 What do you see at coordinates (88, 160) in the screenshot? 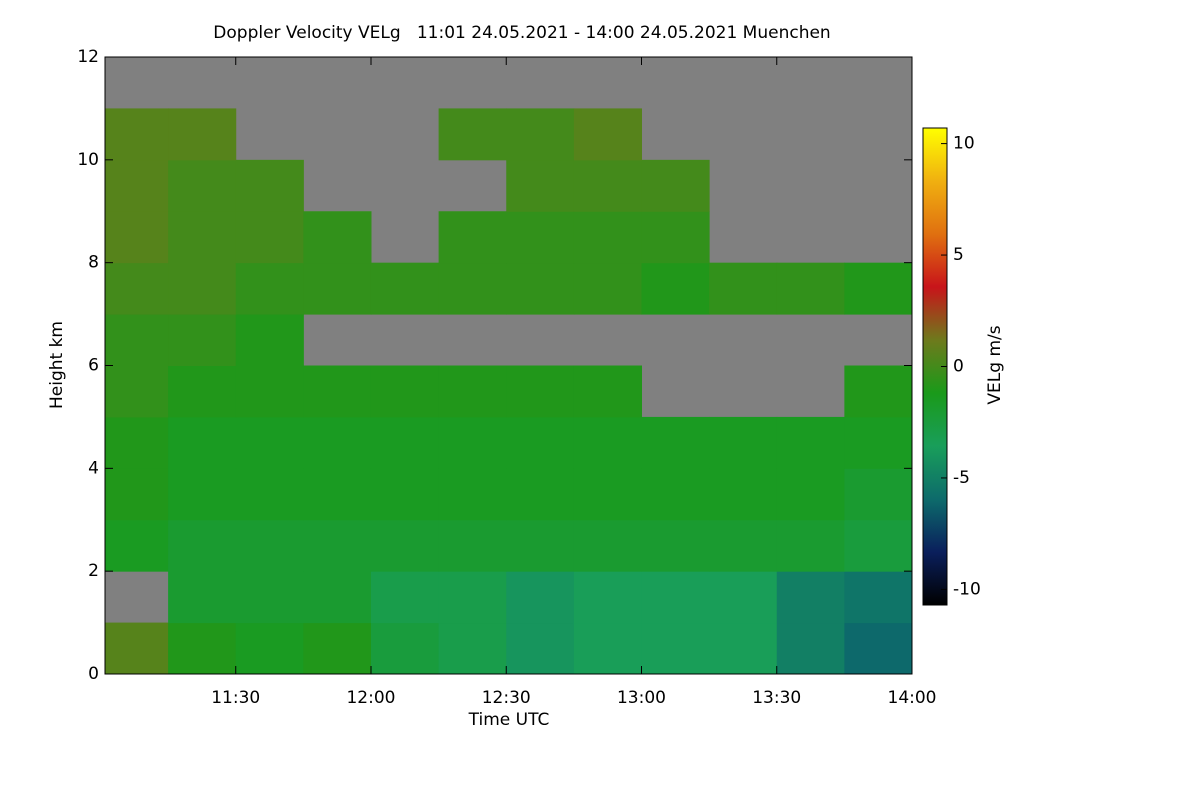
I see `y-tick-label: 10` at bounding box center [88, 160].